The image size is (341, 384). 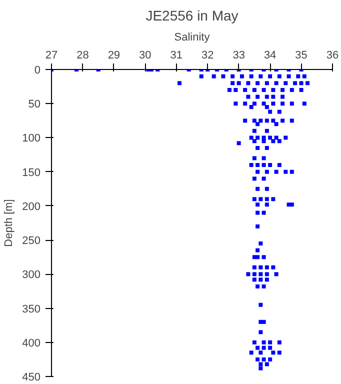 What do you see at coordinates (332, 56) in the screenshot?
I see `x-tick-label: 36` at bounding box center [332, 56].